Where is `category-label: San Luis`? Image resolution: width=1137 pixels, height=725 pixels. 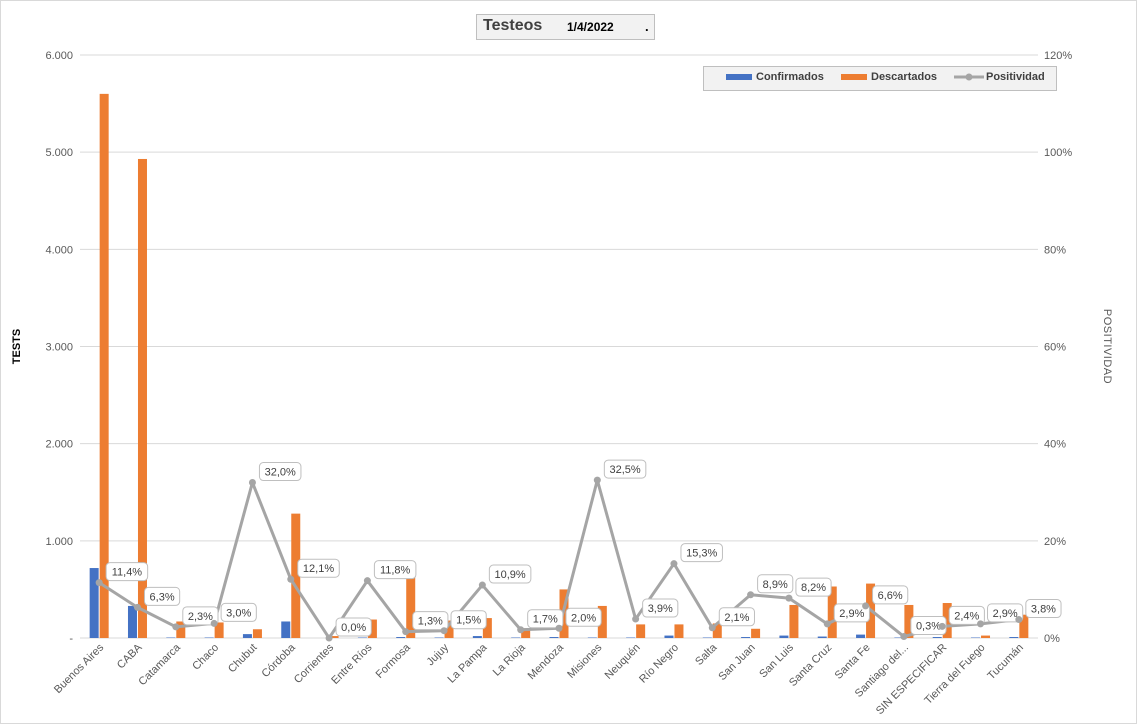 category-label: San Luis is located at coordinates (776, 660).